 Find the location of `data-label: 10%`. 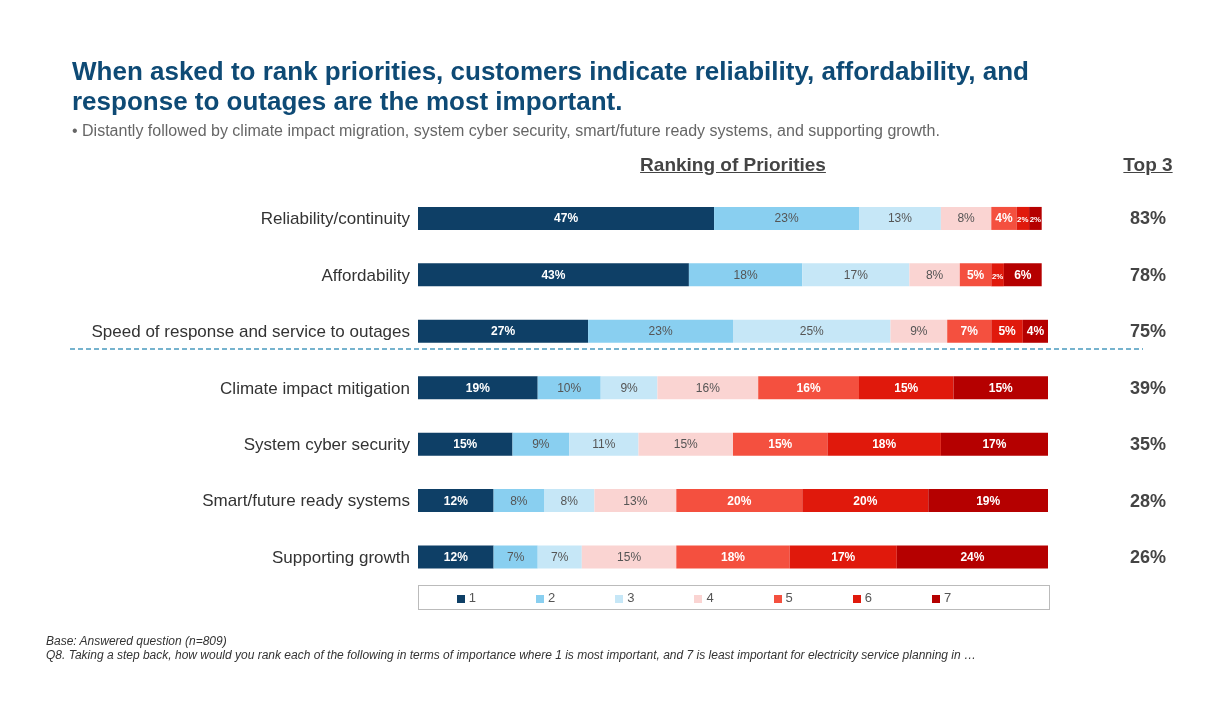

data-label: 10% is located at coordinates (569, 387).